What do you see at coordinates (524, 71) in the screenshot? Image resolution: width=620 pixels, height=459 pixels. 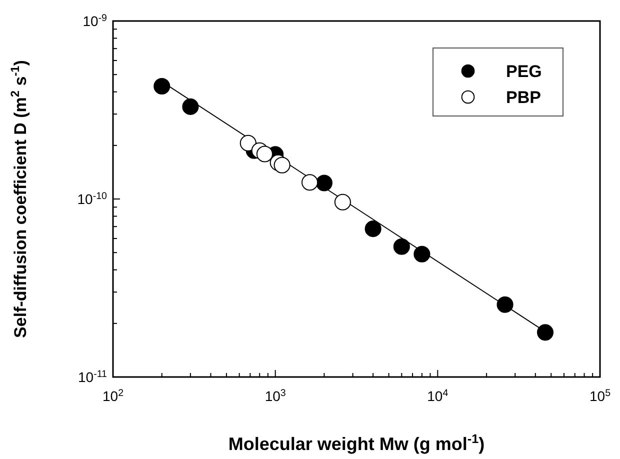 I see `legend-label: PEG` at bounding box center [524, 71].